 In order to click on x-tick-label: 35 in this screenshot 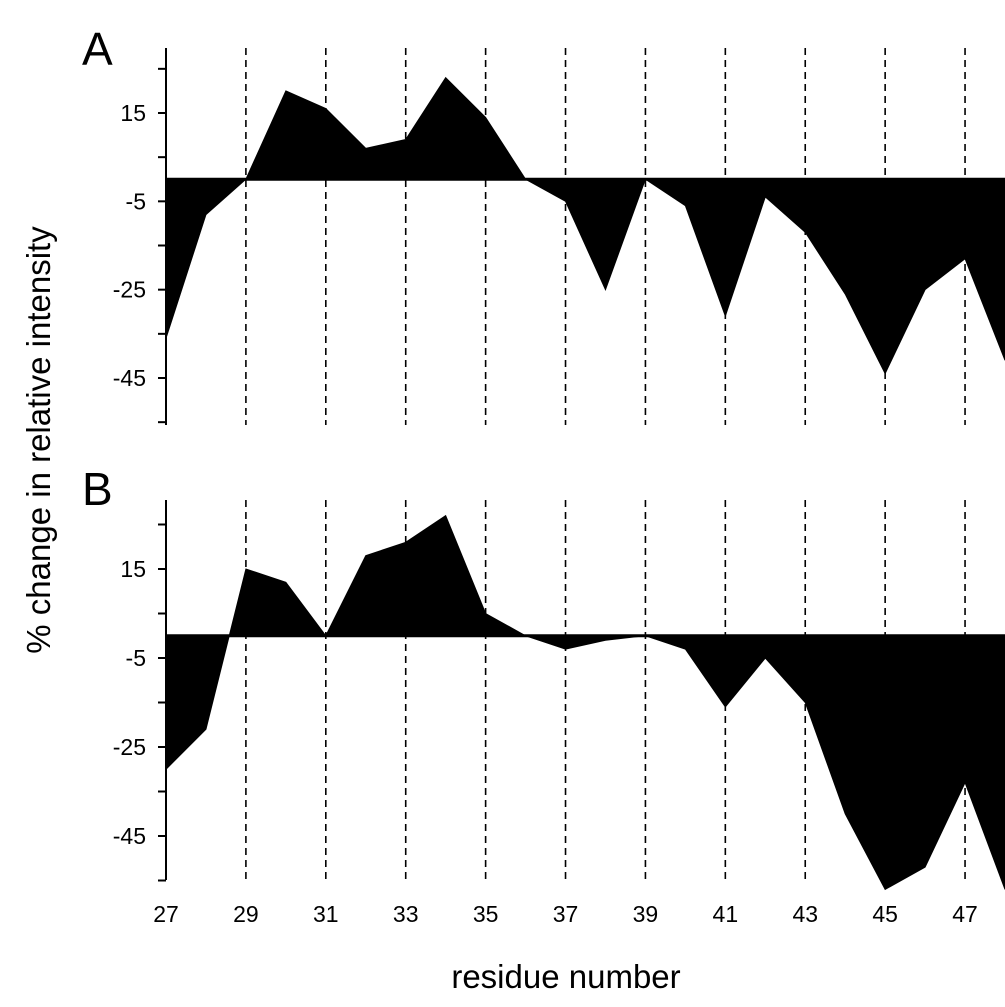, I will do `click(486, 914)`.